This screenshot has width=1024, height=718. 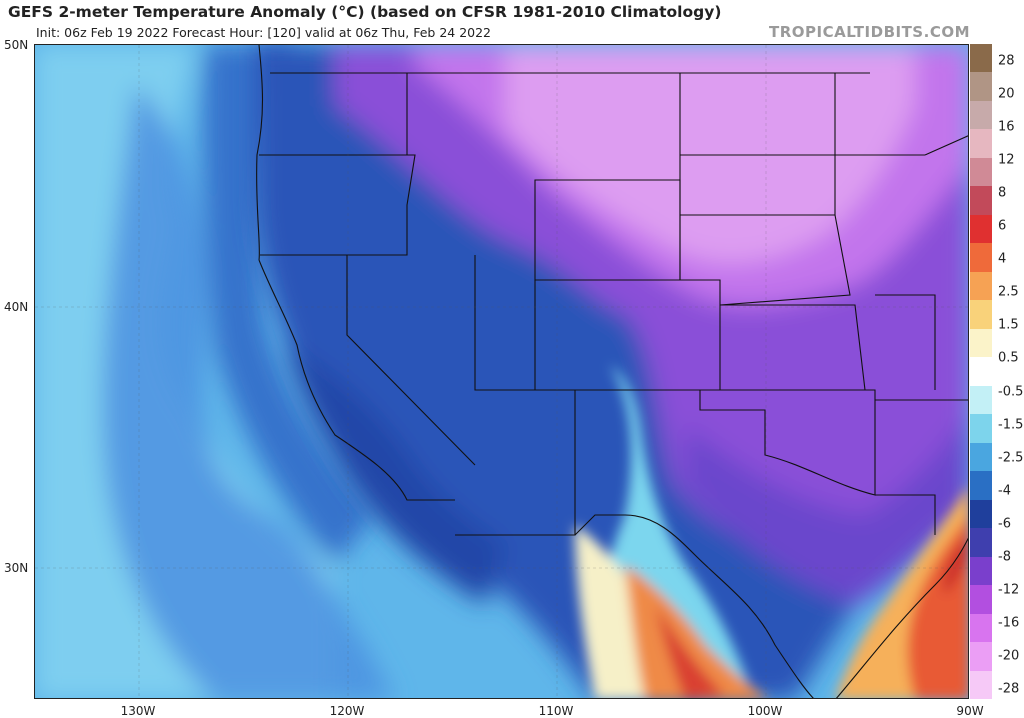 What do you see at coordinates (1006, 127) in the screenshot?
I see `colorbar-label: 16` at bounding box center [1006, 127].